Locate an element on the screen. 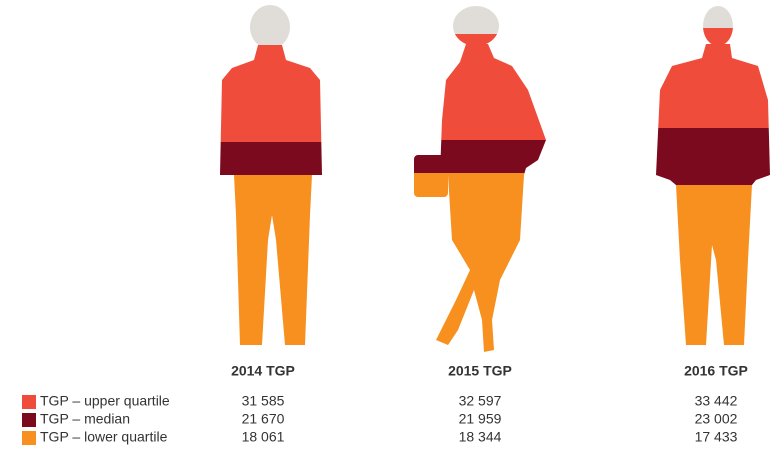 The height and width of the screenshot is (453, 771). figure-2016 is located at coordinates (713, 175).